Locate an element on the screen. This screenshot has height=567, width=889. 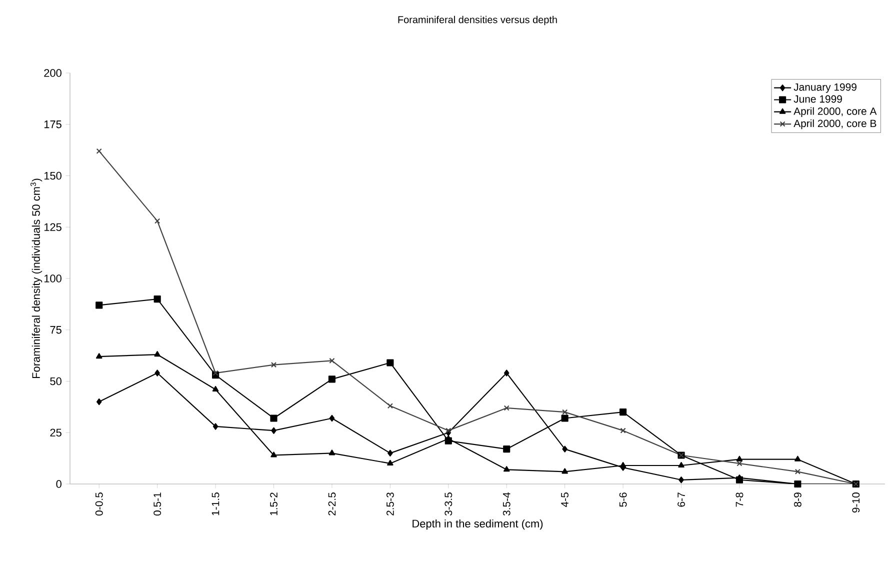
x-tick-label: 1-1.5 is located at coordinates (216, 504).